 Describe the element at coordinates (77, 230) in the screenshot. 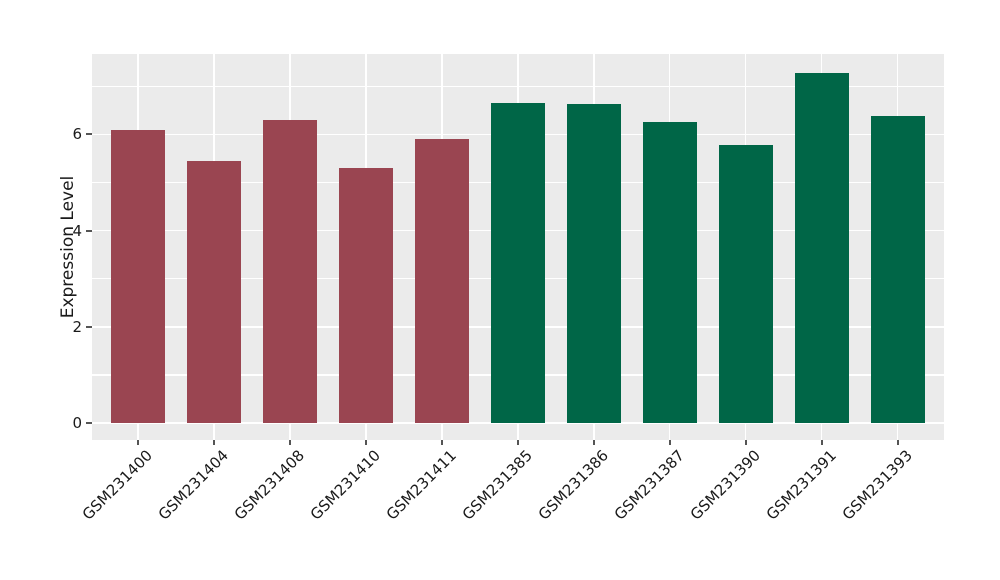

I see `ytick-label-4: 4` at that location.